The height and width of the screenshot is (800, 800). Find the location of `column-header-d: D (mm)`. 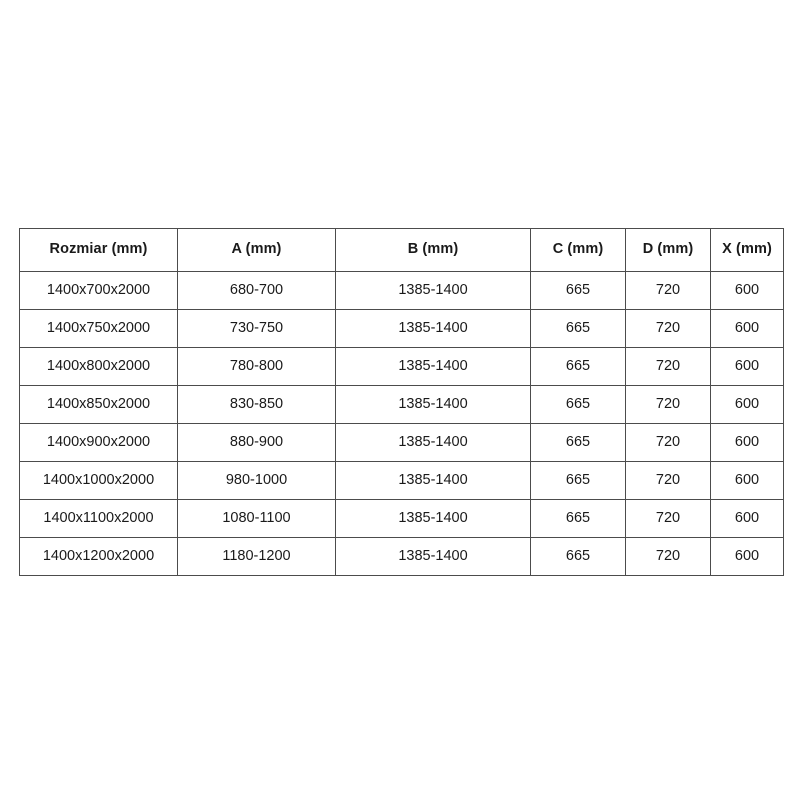

column-header-d: D (mm) is located at coordinates (668, 250).